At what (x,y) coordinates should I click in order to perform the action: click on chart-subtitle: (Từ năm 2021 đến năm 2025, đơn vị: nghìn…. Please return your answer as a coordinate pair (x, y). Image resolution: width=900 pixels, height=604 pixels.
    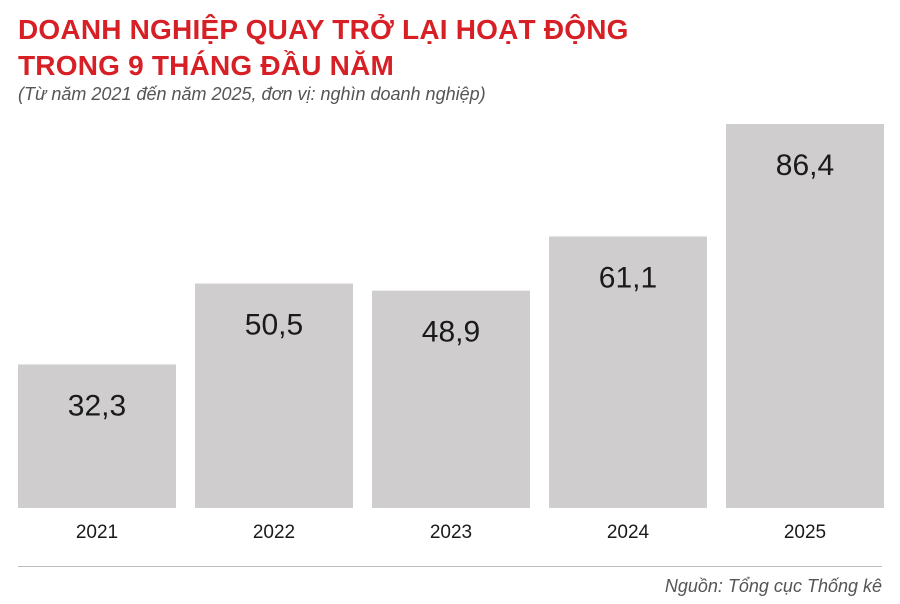
    Looking at the image, I should click on (252, 94).